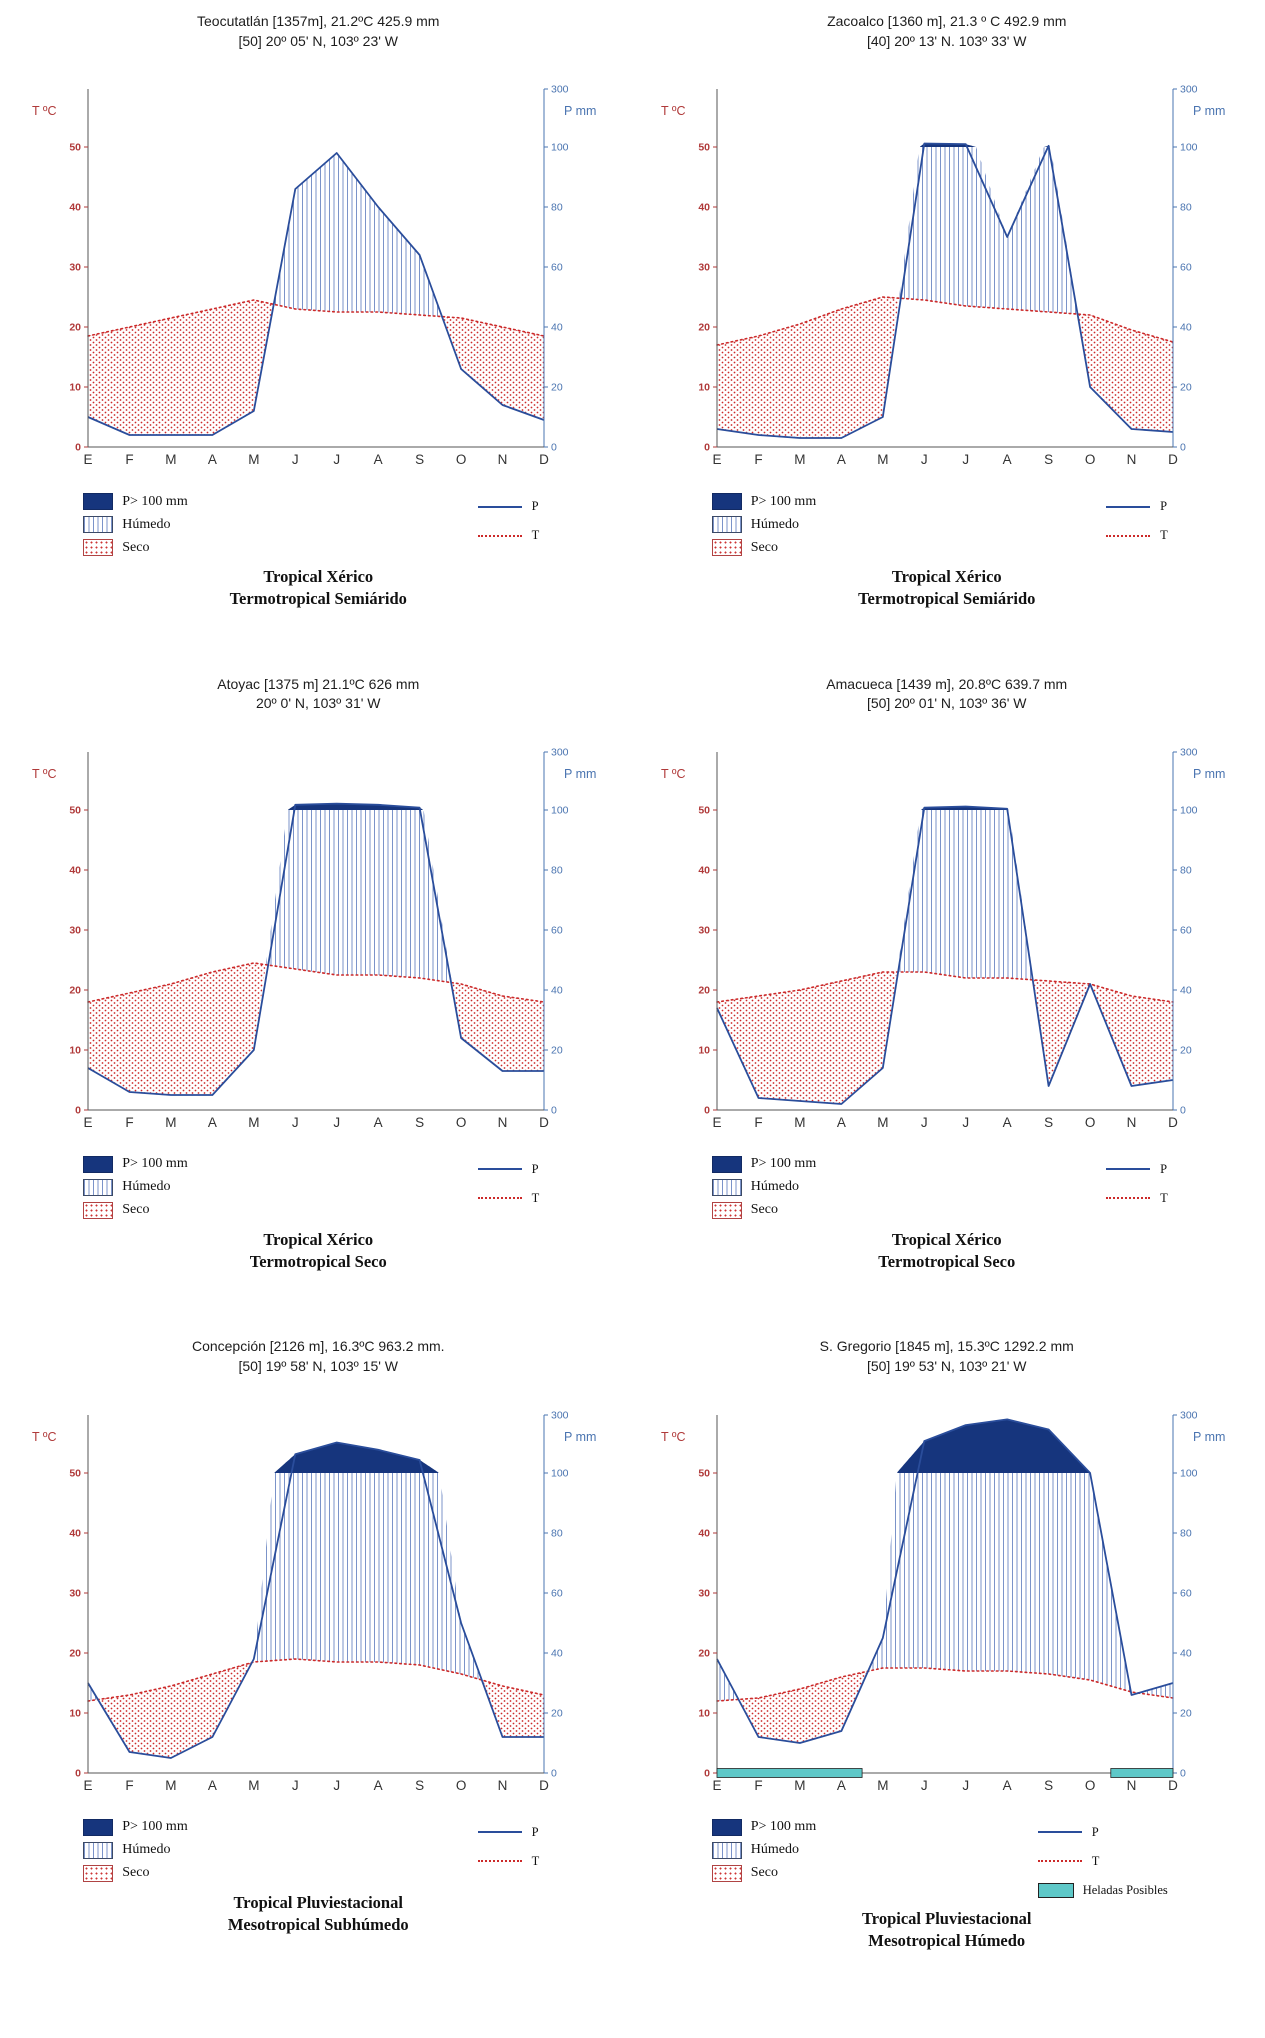 Image resolution: width=1265 pixels, height=2038 pixels. Describe the element at coordinates (295, 459) in the screenshot. I see `svg-text: J` at that location.